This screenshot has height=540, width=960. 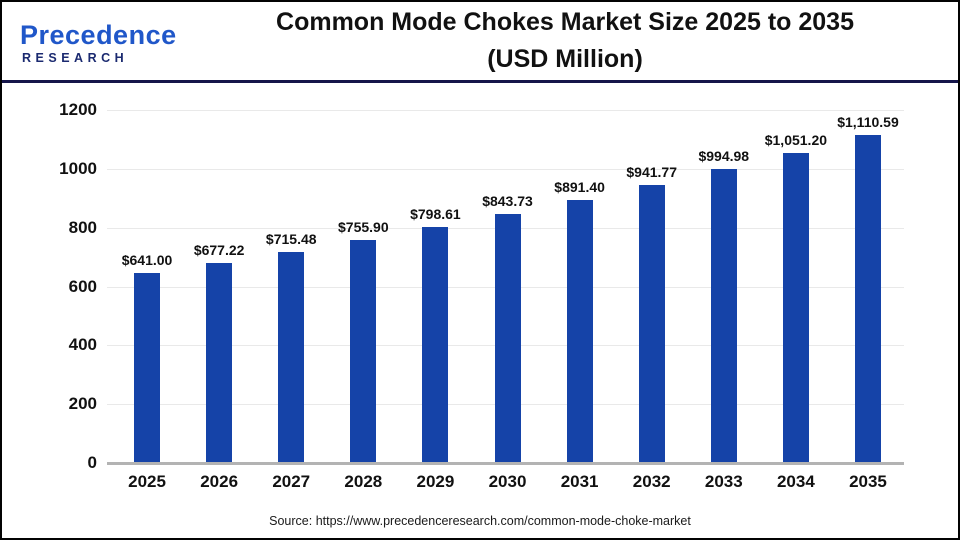 What do you see at coordinates (147, 260) in the screenshot?
I see `bar-value-label-2025: $641.00` at bounding box center [147, 260].